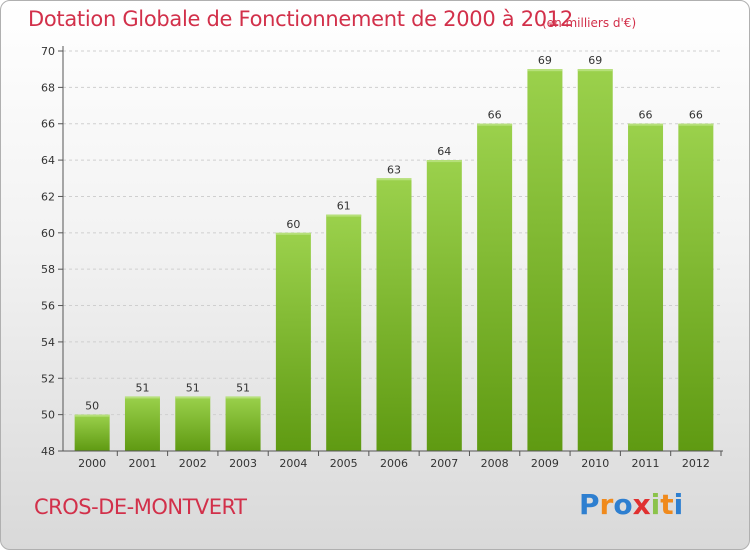 The image size is (750, 550). Describe the element at coordinates (495, 287) in the screenshot. I see `bar-2008` at that location.